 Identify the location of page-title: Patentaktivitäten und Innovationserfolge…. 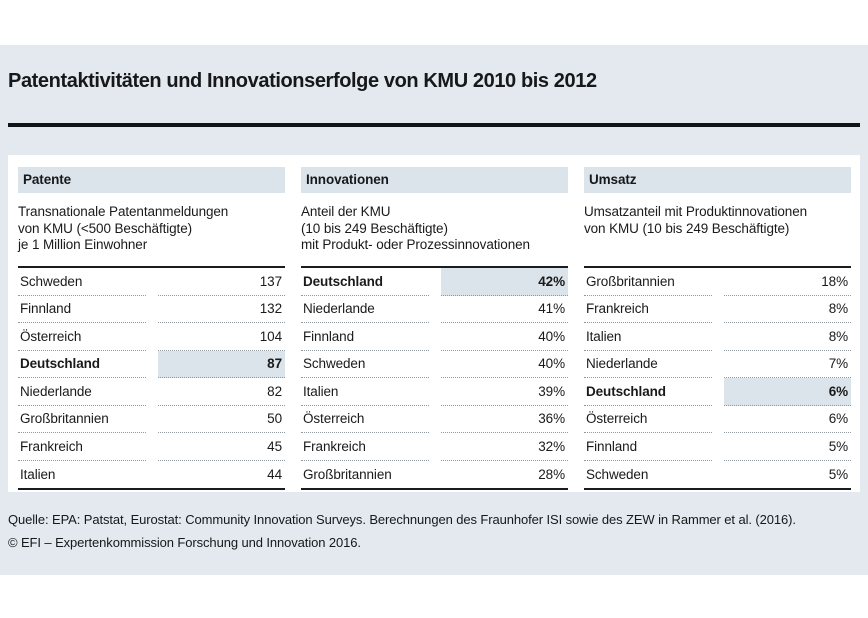
(302, 81).